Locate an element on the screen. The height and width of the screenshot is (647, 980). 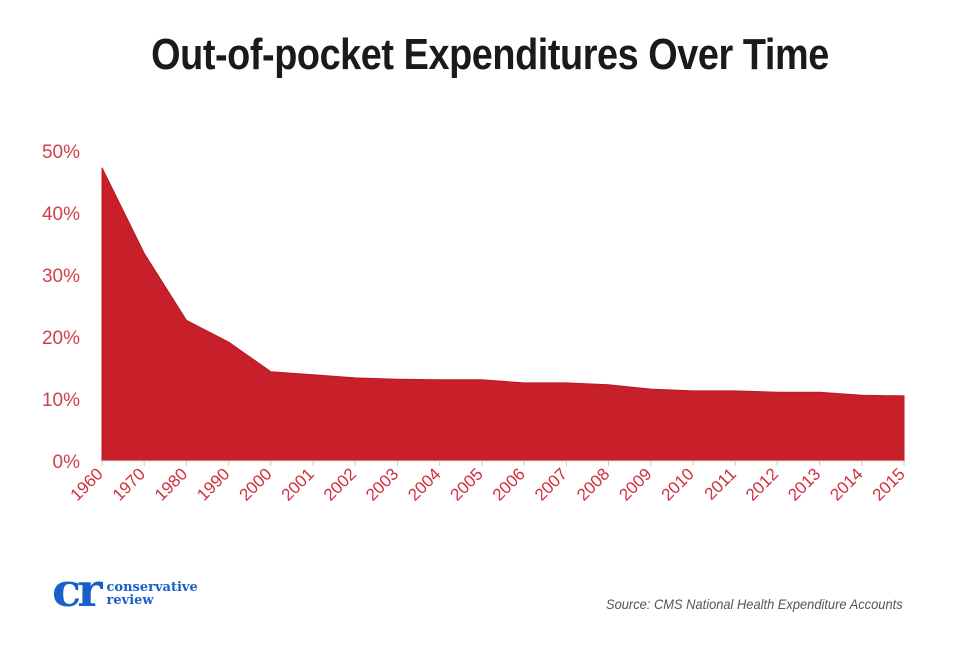
x-tick-label: 2004 is located at coordinates (424, 484).